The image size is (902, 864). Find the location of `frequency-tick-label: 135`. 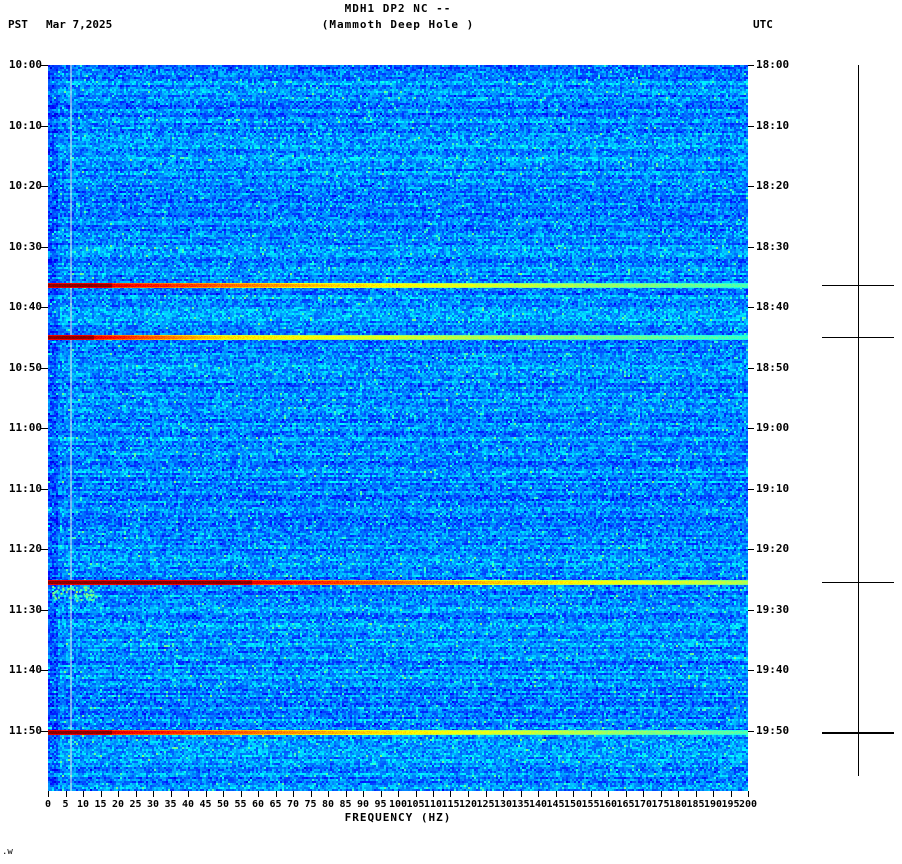

frequency-tick-label: 135 is located at coordinates (520, 804).